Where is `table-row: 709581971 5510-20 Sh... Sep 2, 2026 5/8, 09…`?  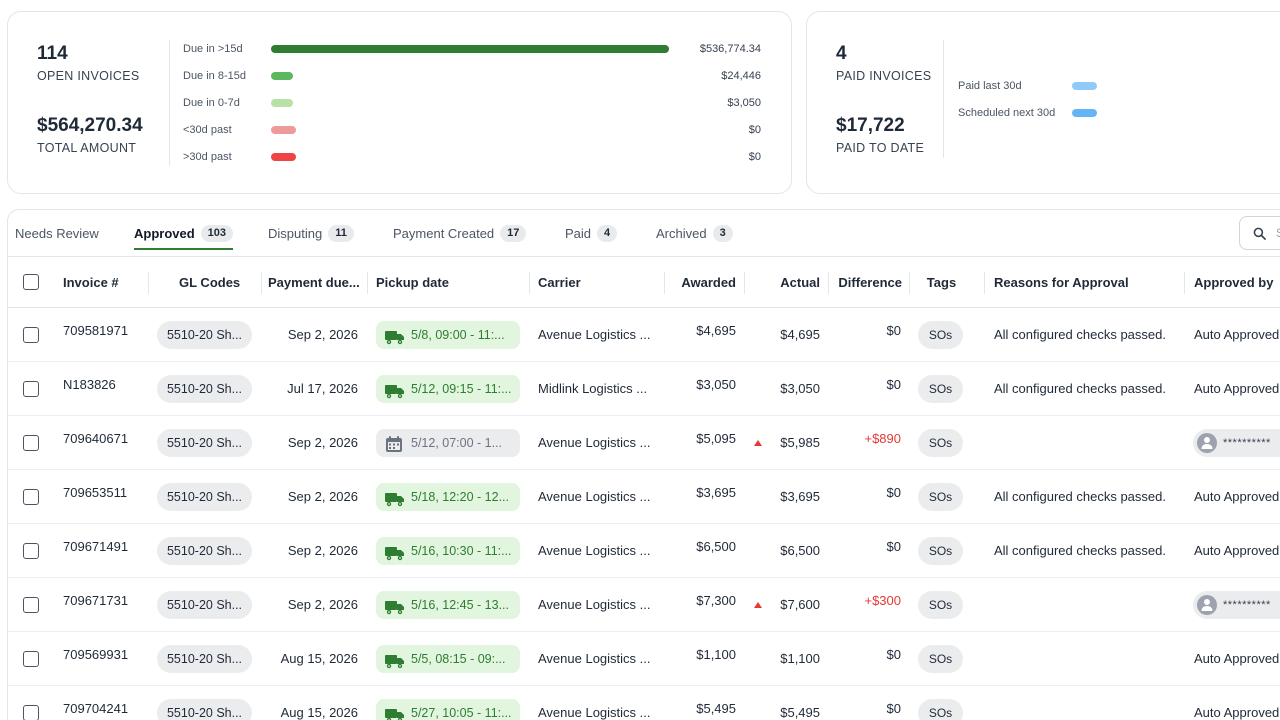 table-row: 709581971 5510-20 Sh... Sep 2, 2026 5/8, 09… is located at coordinates (644, 335).